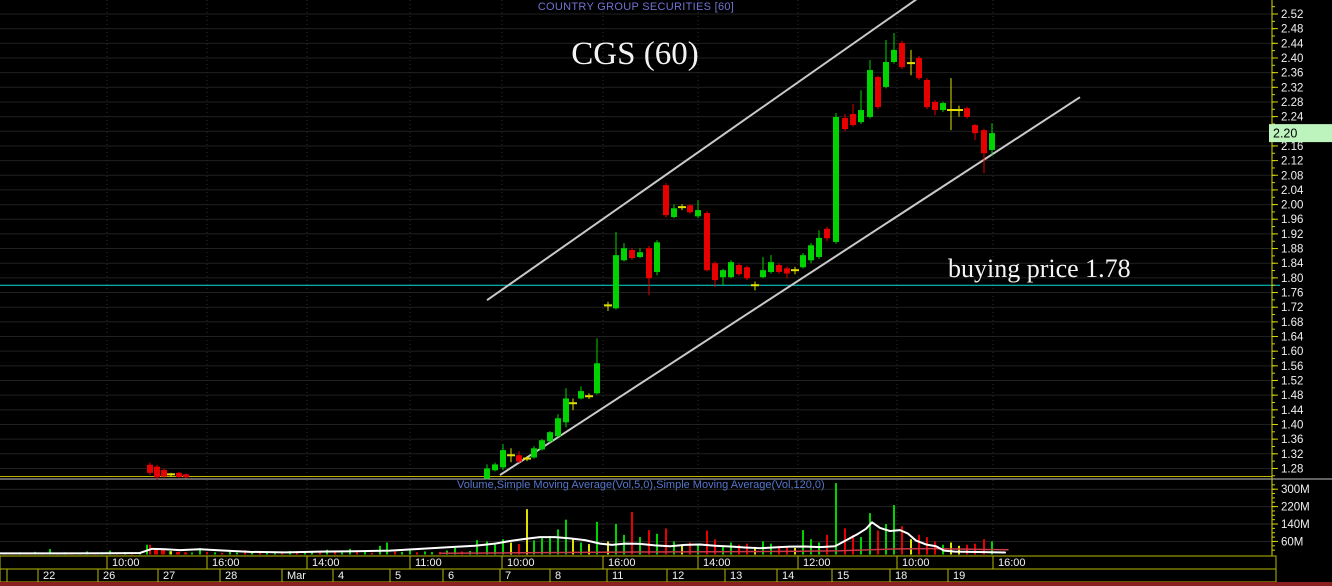 This screenshot has height=586, width=1332. Describe the element at coordinates (678, 576) in the screenshot. I see `date-cell-label: 12` at that location.